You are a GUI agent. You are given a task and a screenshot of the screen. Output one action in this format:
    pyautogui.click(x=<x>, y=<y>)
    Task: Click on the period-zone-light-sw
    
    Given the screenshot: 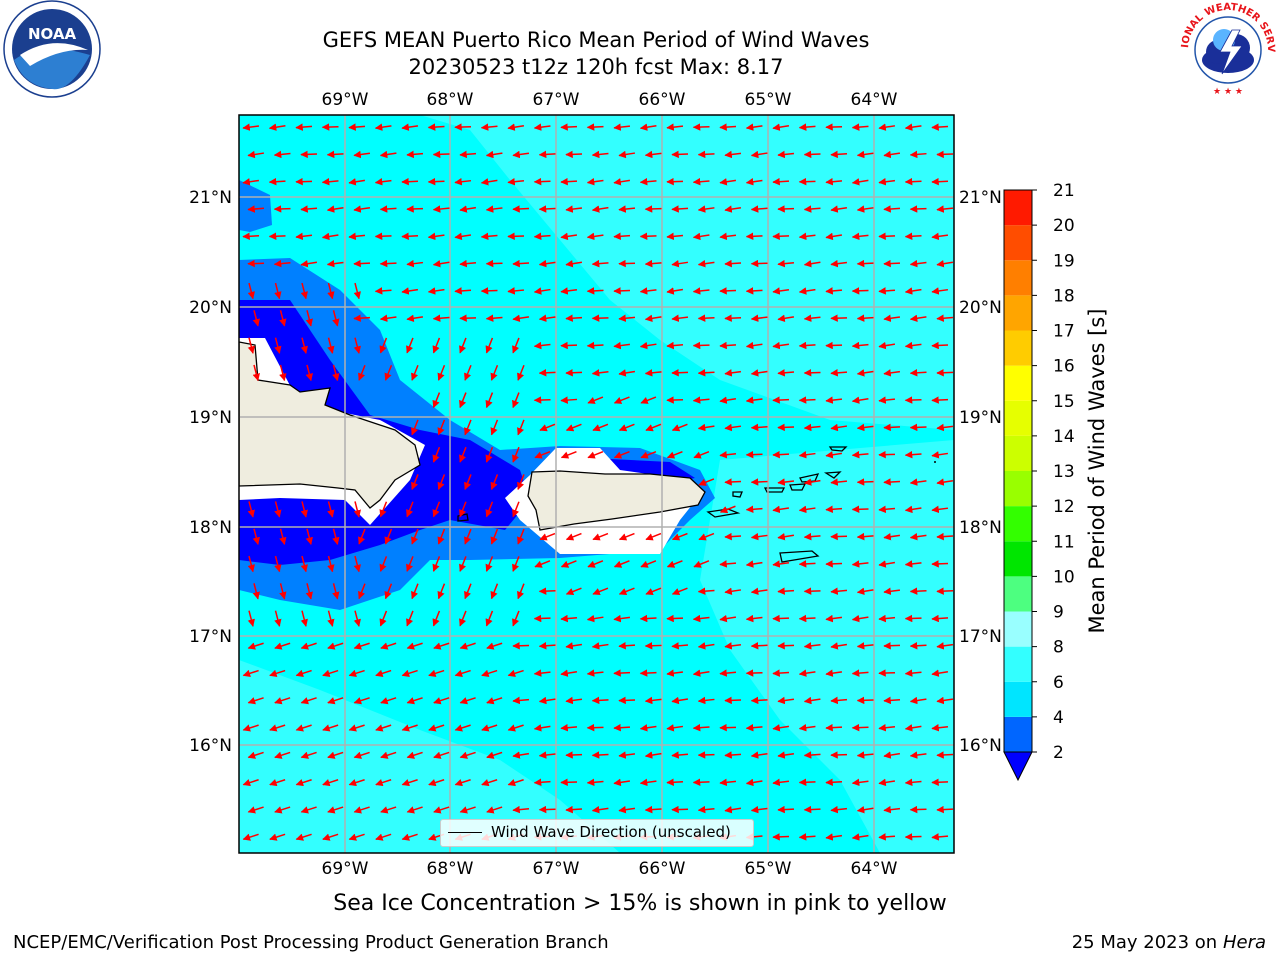 What is the action you would take?
    pyautogui.click(x=429, y=756)
    